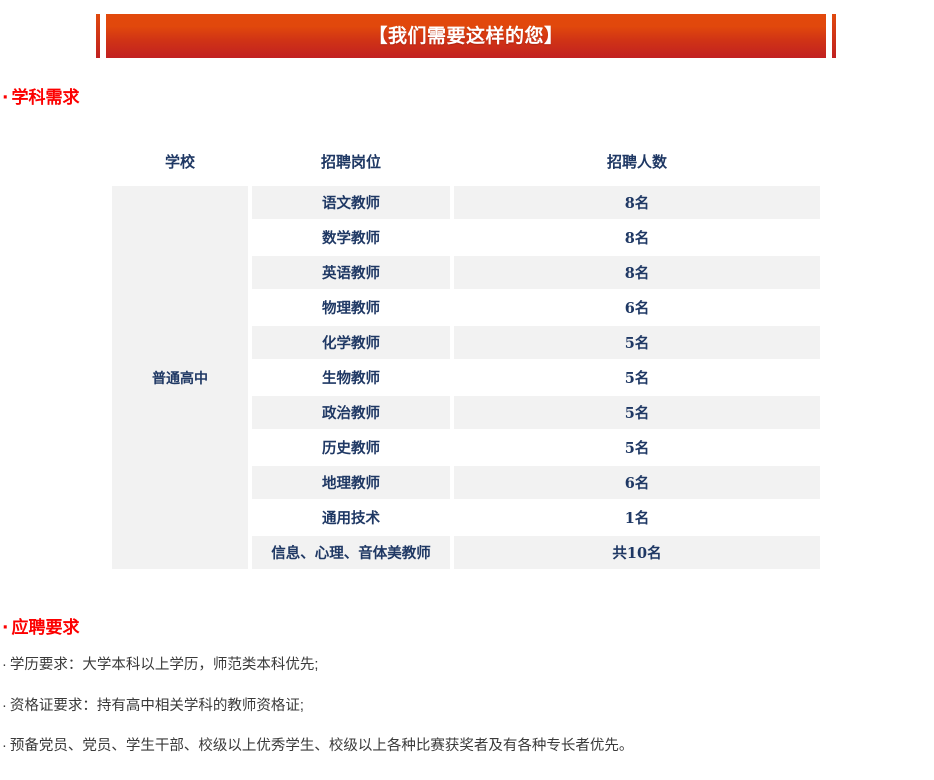 This screenshot has height=780, width=934. I want to click on table-row: 生物教师 5名, so click(466, 377).